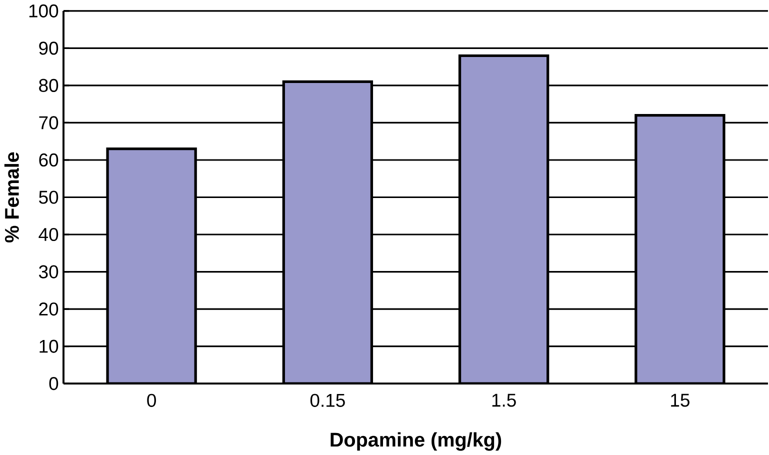  Describe the element at coordinates (43, 11) in the screenshot. I see `y-tick-label: 100` at that location.